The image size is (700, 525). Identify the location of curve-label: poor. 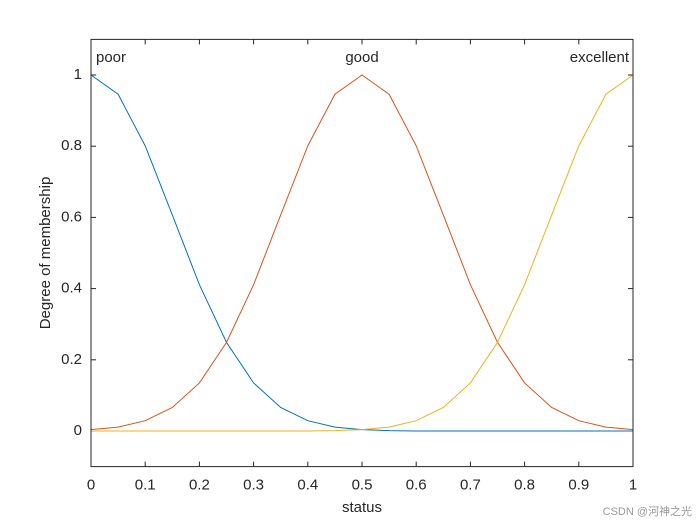
(111, 57).